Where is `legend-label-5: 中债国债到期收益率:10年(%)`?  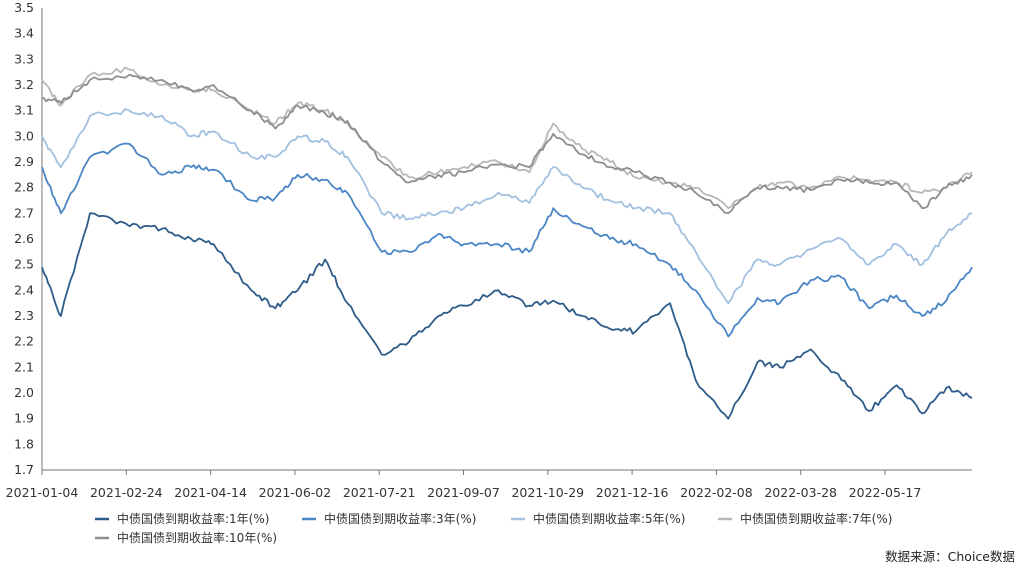
legend-label-5: 中债国债到期收益率:10年(%) is located at coordinates (197, 537).